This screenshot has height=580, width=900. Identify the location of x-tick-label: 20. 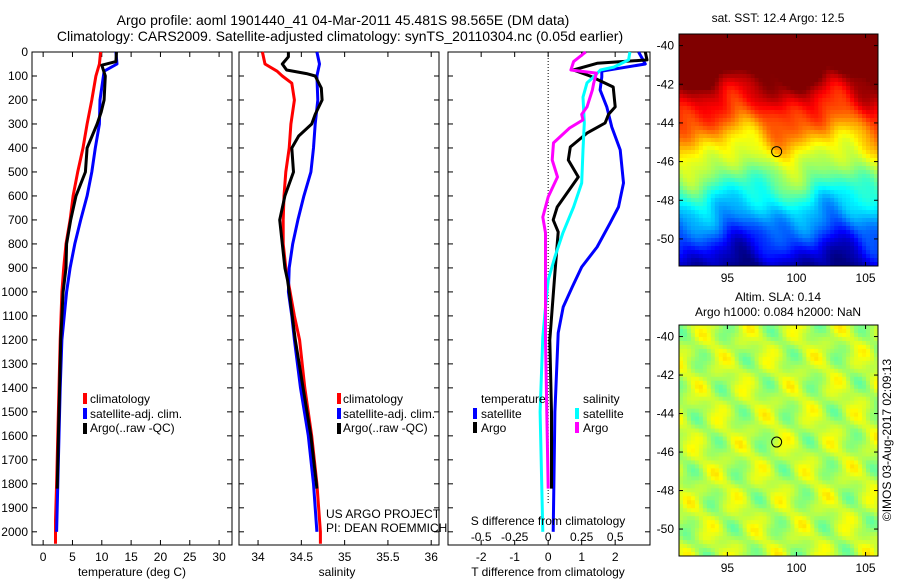
(161, 557).